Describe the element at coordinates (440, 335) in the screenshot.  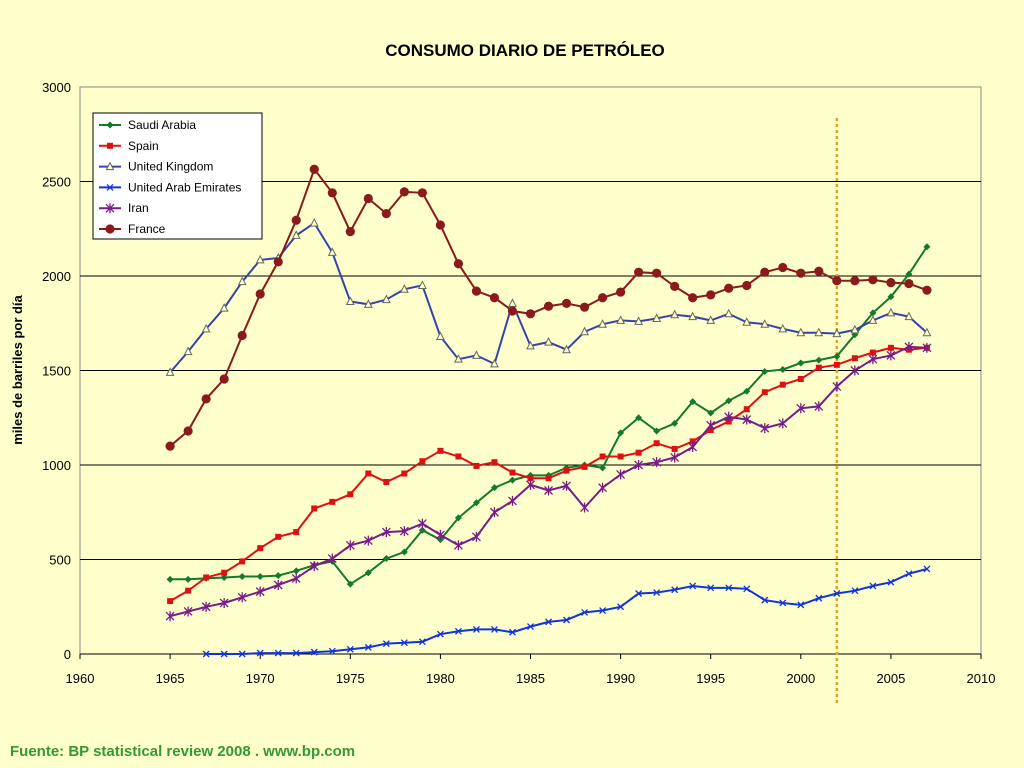
I see `point-united-kingdom-1980` at that location.